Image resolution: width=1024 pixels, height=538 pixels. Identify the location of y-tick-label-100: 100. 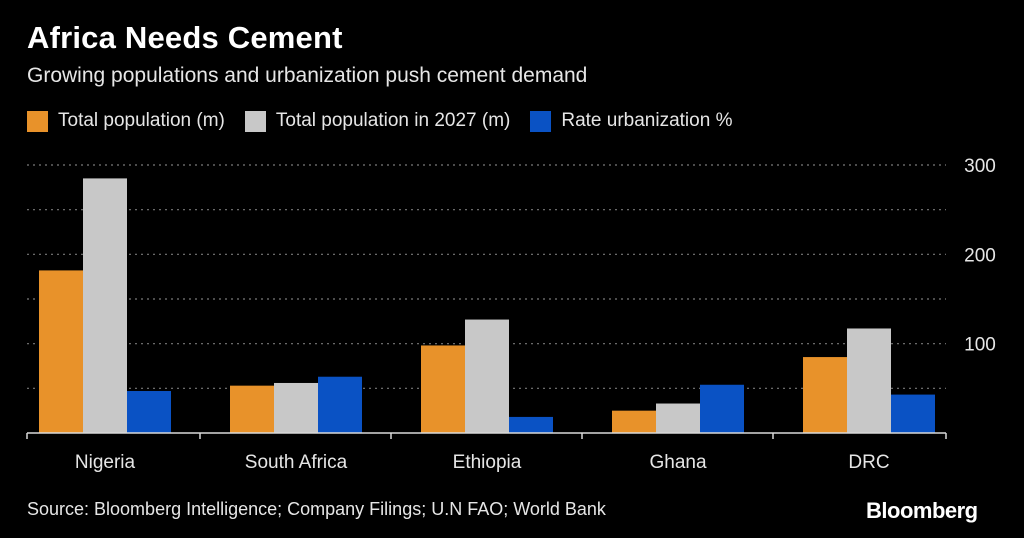
(980, 345).